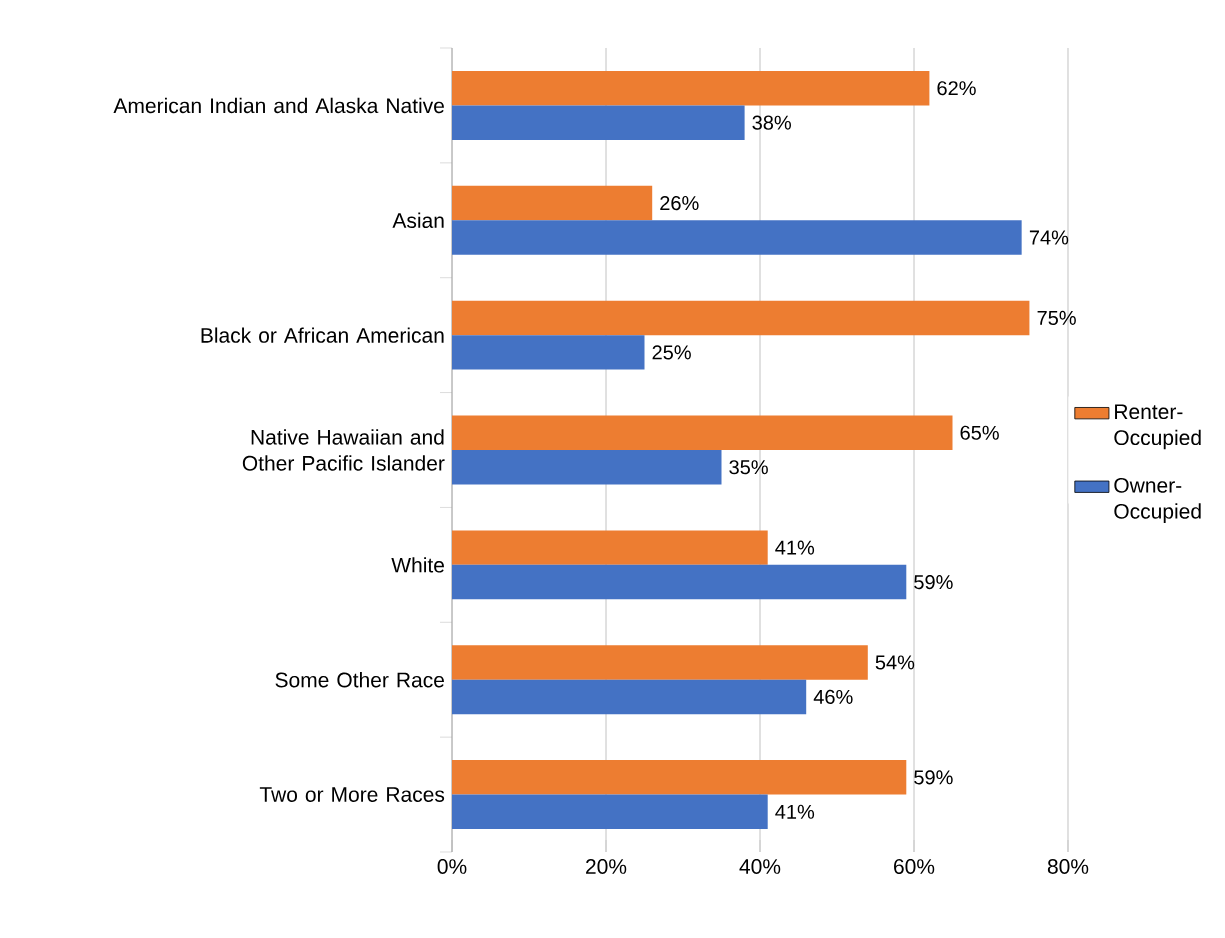  Describe the element at coordinates (1157, 500) in the screenshot. I see `legend-label: Owner-Occupied` at that location.